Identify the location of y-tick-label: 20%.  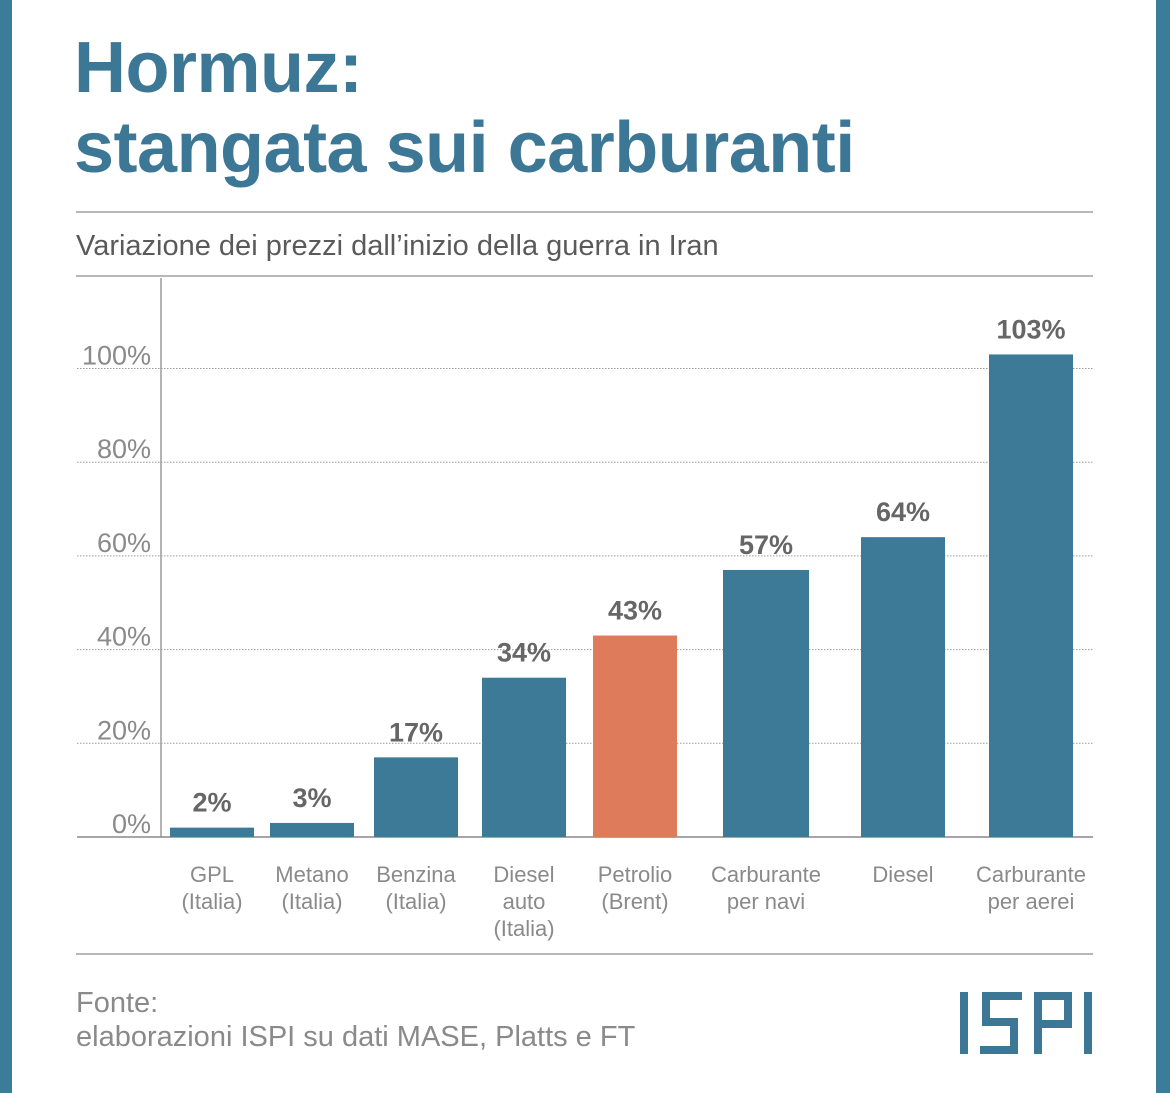
(124, 730).